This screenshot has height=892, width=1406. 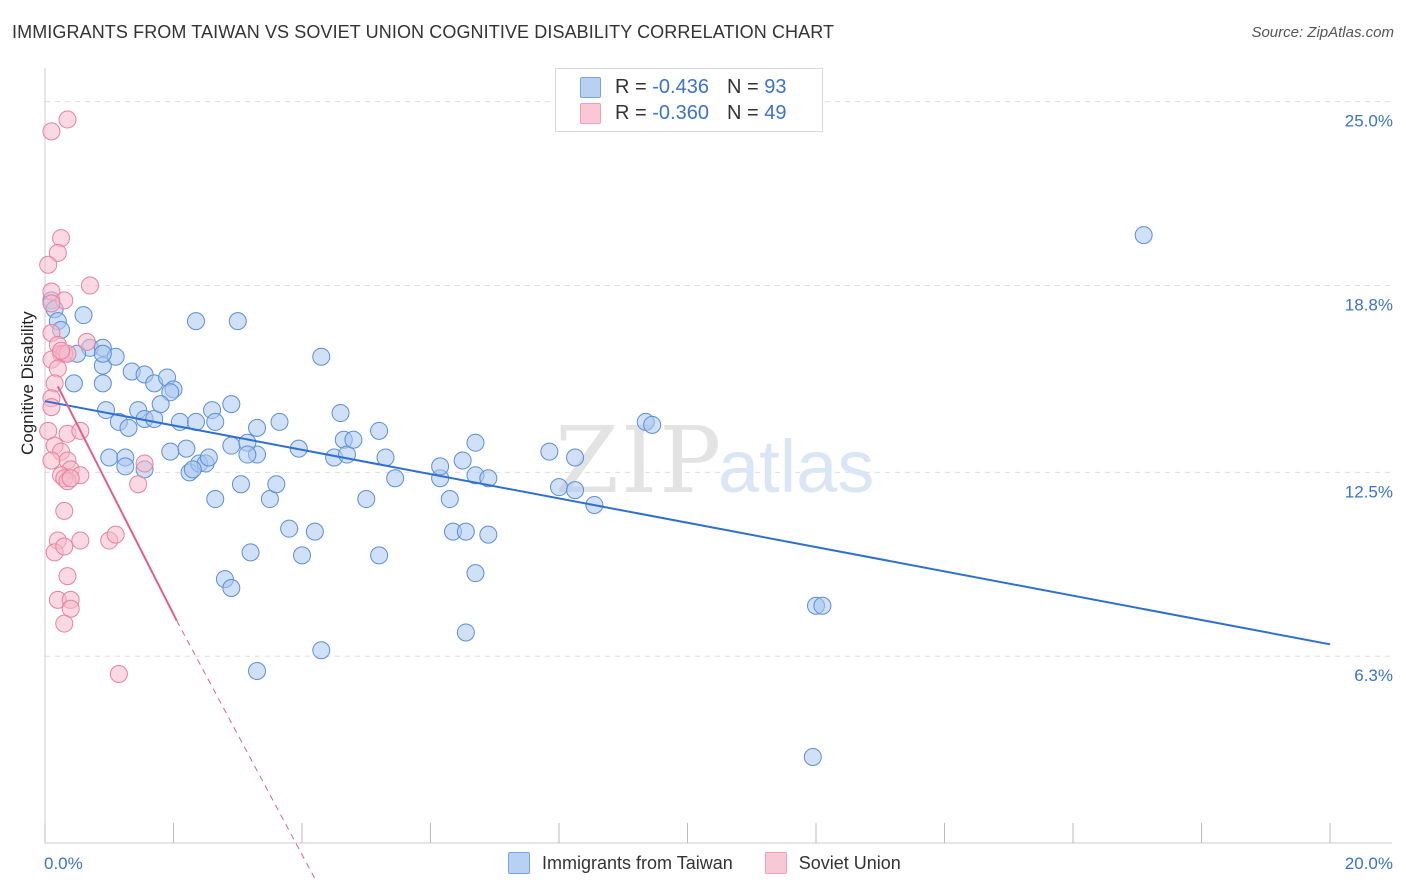 What do you see at coordinates (1369, 305) in the screenshot?
I see `y-tick-label: 18.8%` at bounding box center [1369, 305].